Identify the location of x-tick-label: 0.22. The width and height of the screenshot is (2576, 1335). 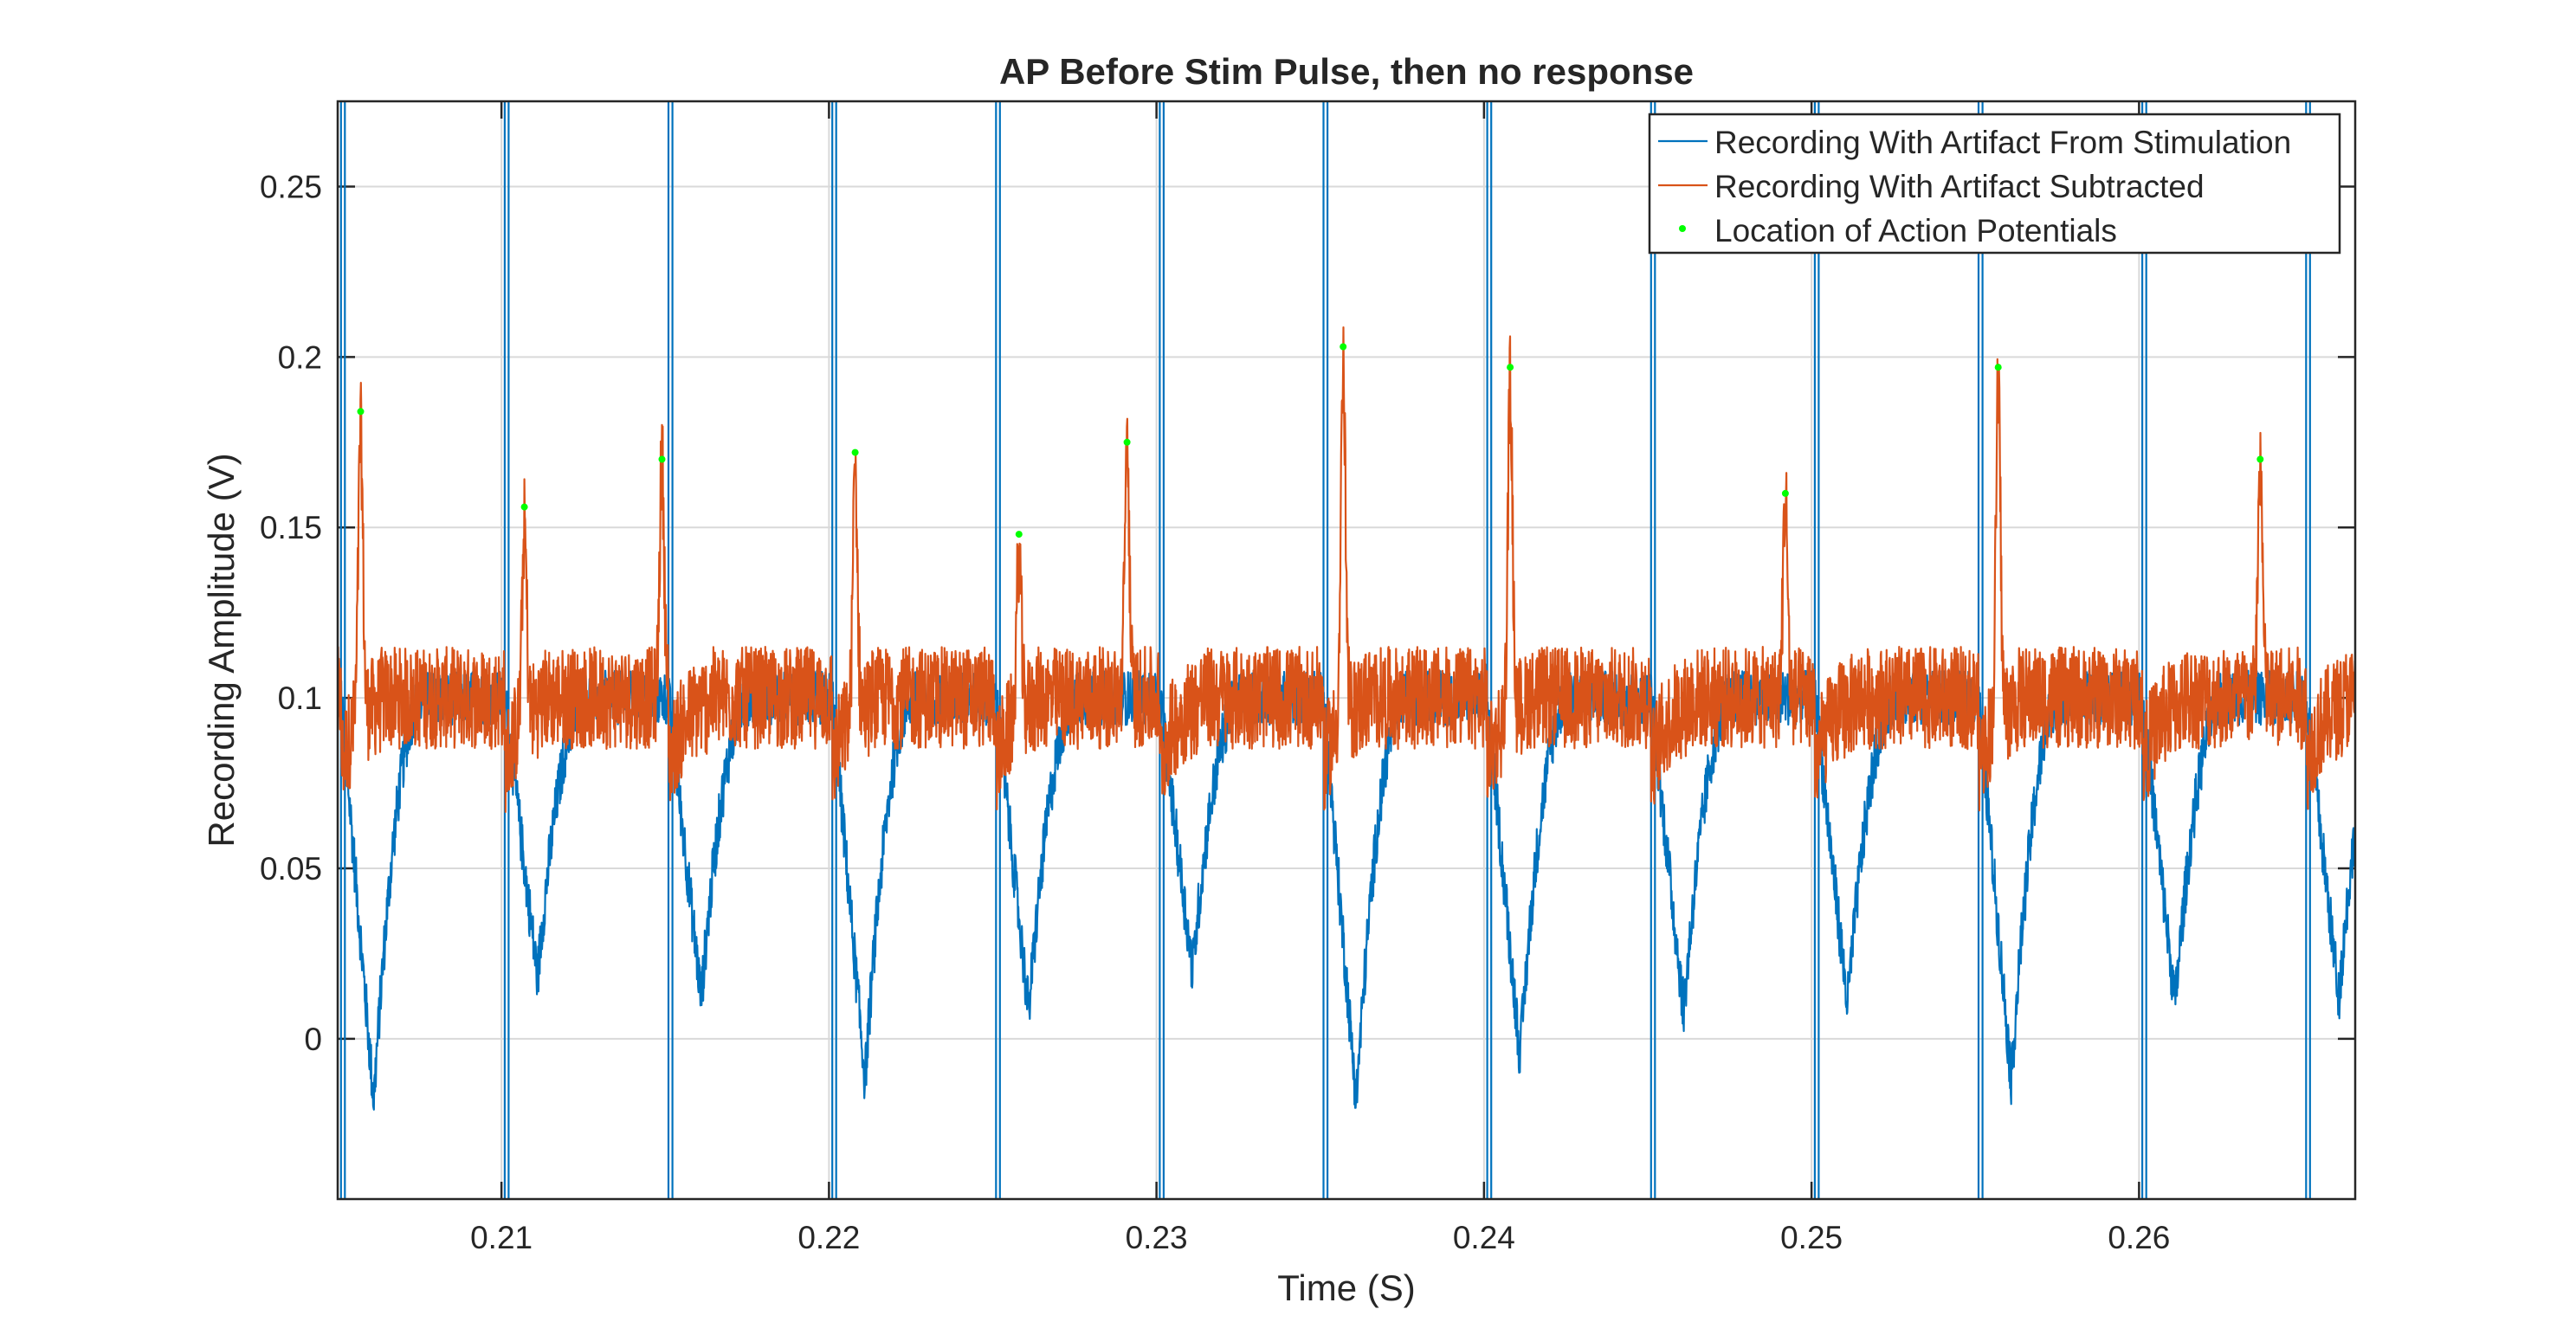
(828, 1238).